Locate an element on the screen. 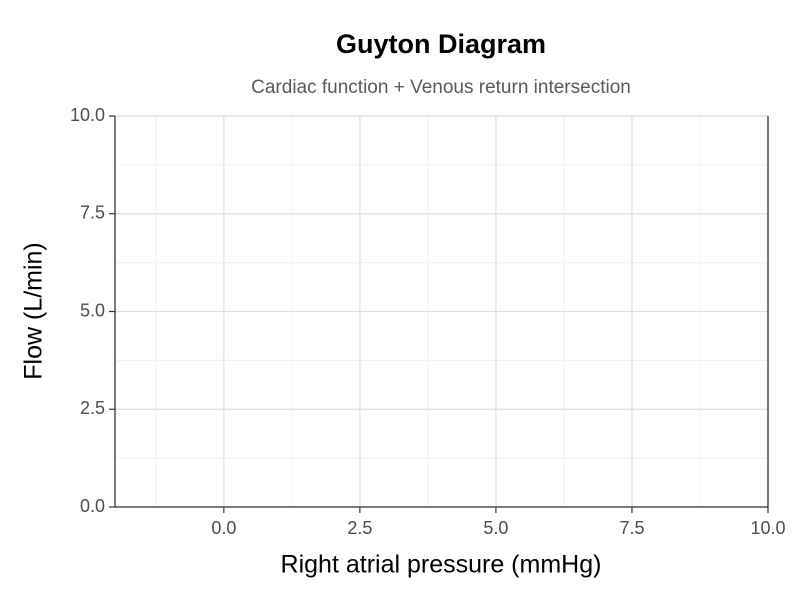 Image resolution: width=800 pixels, height=600 pixels. y-tick-label: 5.0 is located at coordinates (92, 310).